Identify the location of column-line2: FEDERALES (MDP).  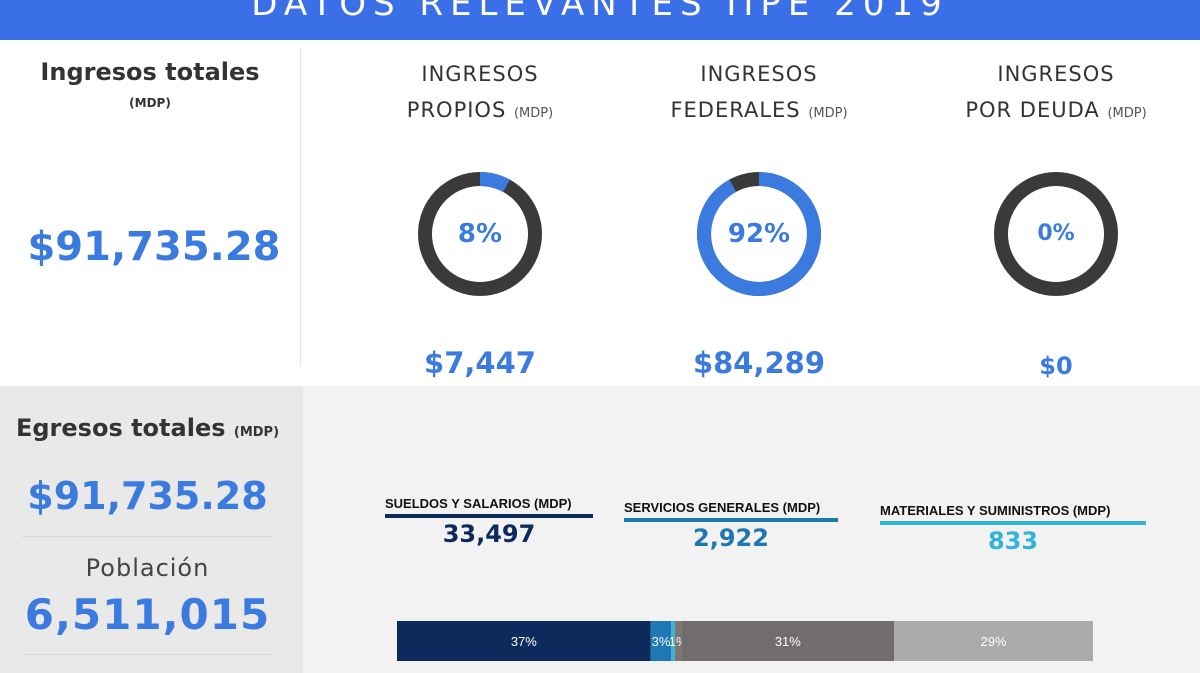
(759, 110).